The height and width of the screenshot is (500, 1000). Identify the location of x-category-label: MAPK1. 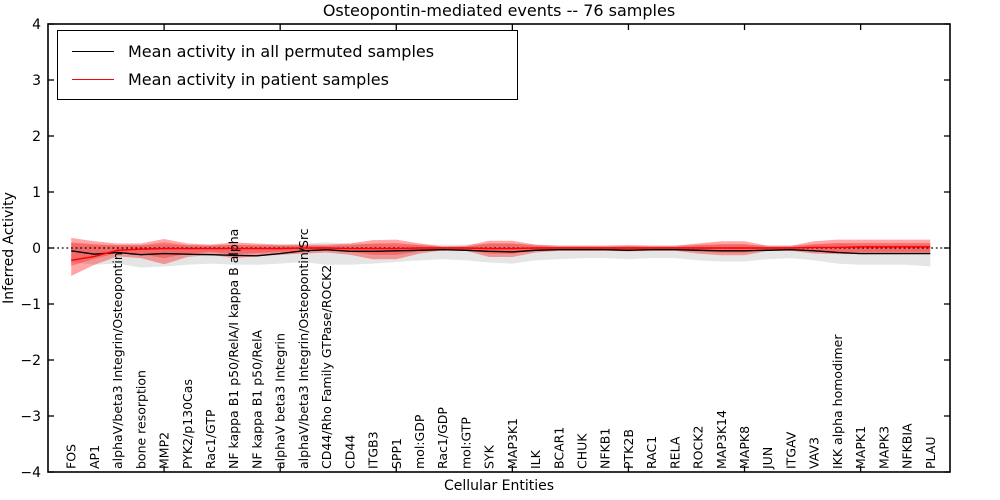
(860, 447).